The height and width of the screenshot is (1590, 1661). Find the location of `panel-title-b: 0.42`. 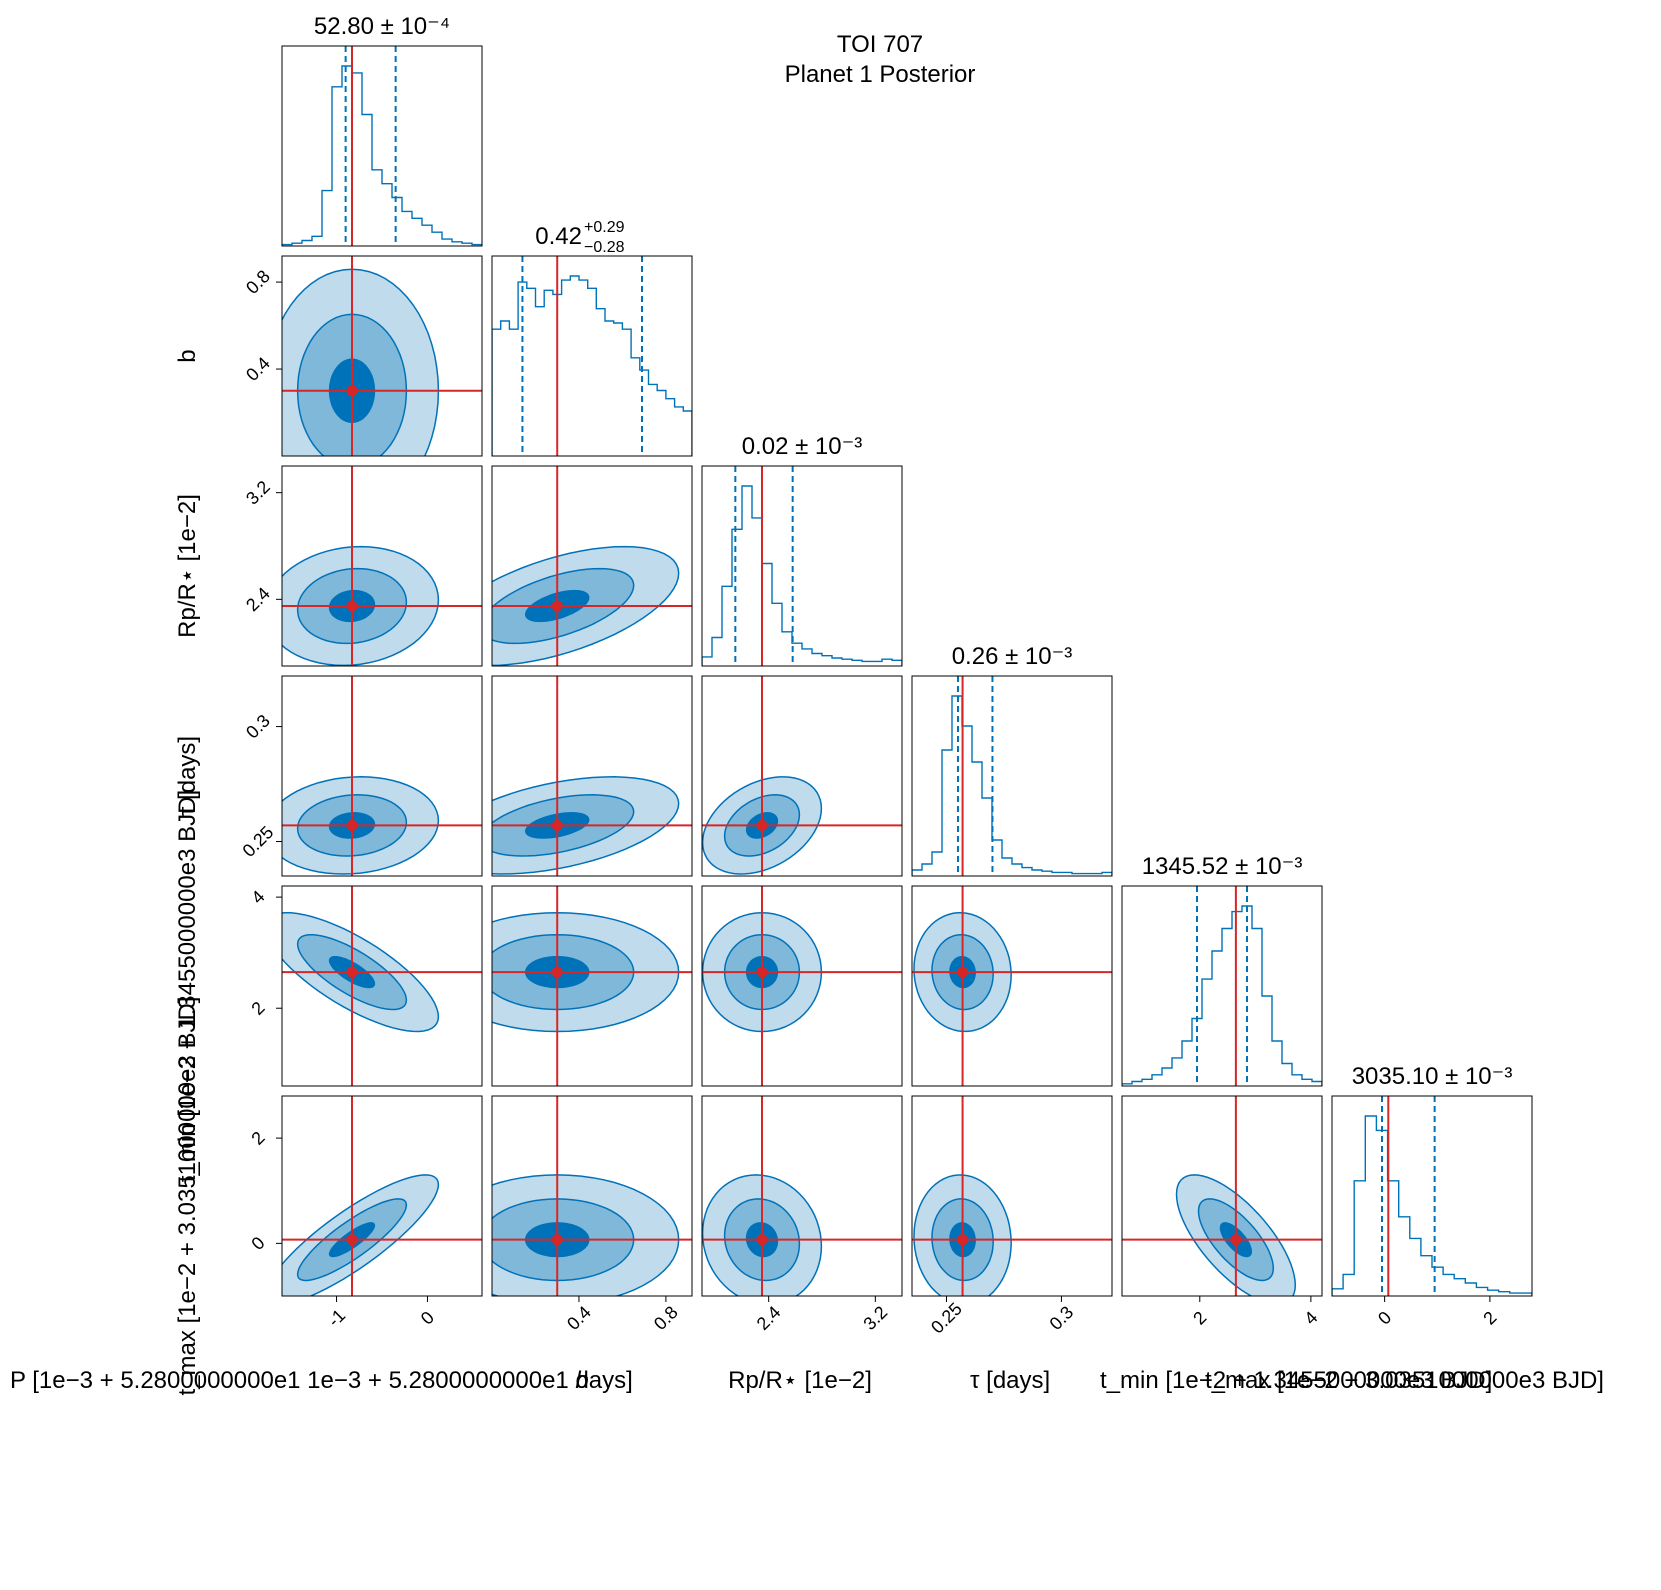

panel-title-b: 0.42 is located at coordinates (558, 236).